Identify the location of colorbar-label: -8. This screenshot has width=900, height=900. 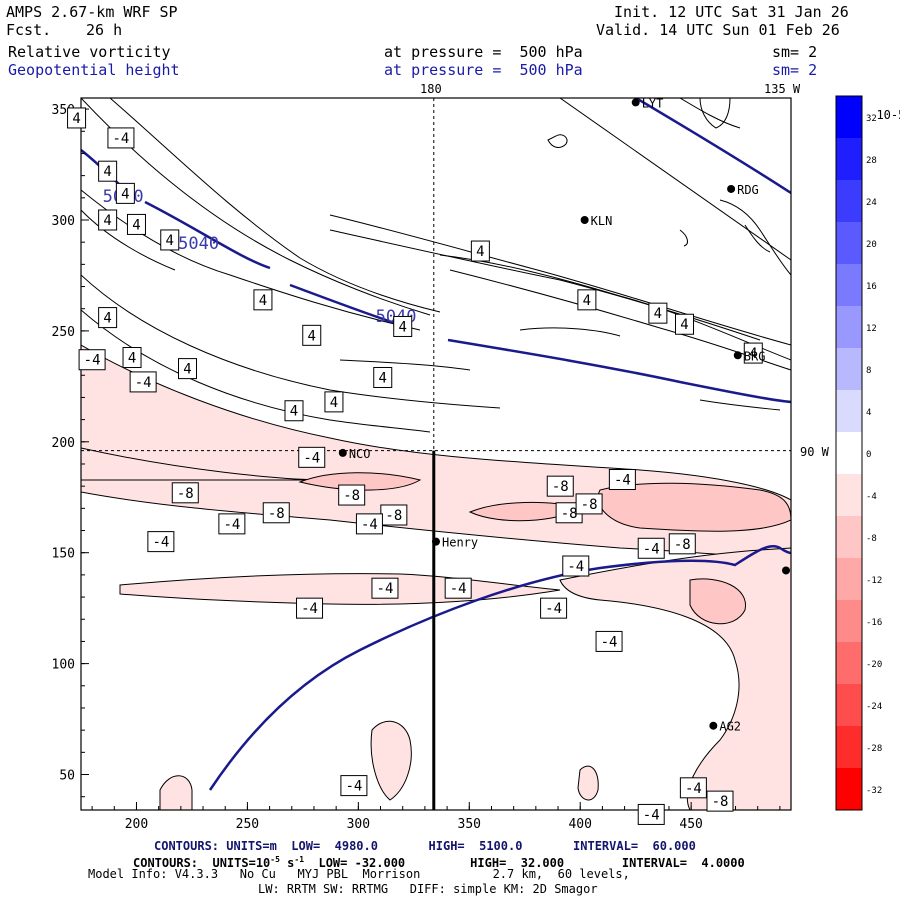
(871, 539).